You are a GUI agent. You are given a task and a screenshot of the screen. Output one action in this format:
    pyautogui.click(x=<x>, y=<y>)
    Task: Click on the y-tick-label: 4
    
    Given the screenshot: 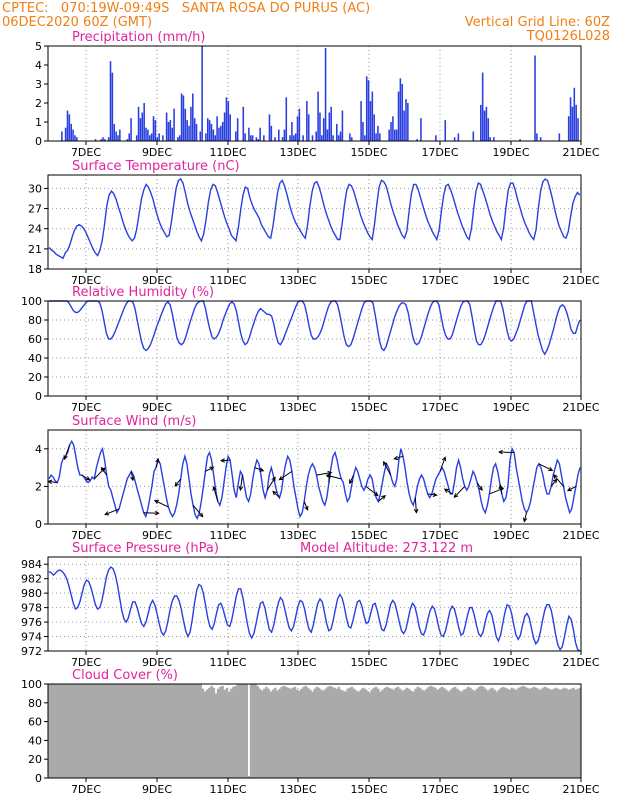 What is the action you would take?
    pyautogui.click(x=38, y=65)
    